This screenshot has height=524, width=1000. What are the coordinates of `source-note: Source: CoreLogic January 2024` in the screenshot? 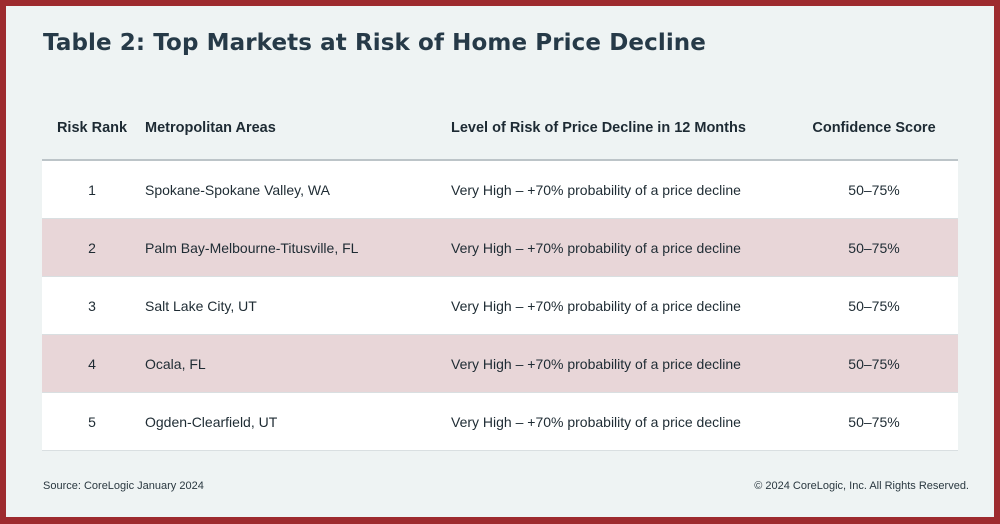 It's located at (123, 486).